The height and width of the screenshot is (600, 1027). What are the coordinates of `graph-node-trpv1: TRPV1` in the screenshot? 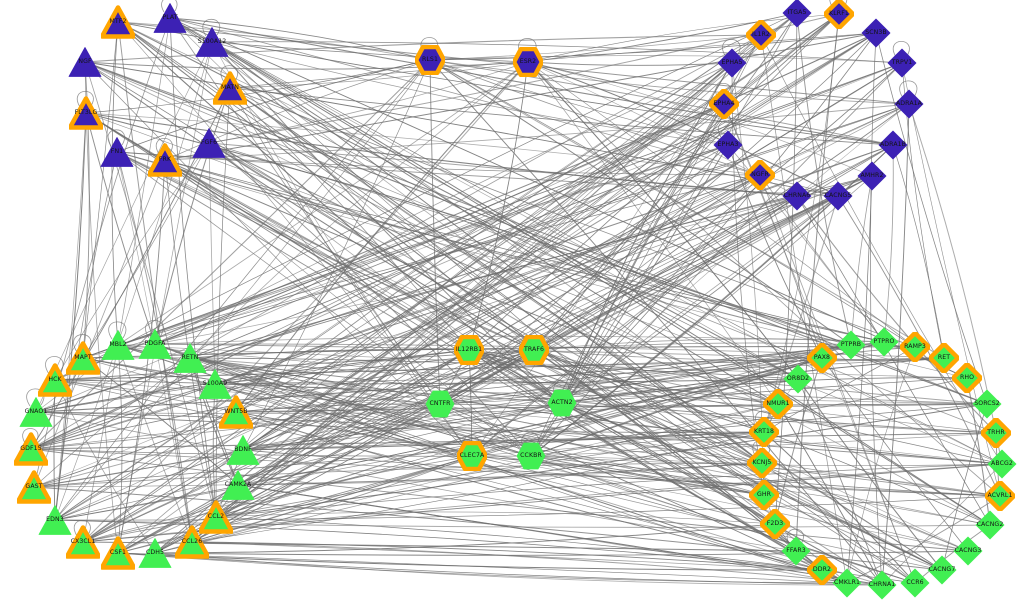 It's located at (902, 63).